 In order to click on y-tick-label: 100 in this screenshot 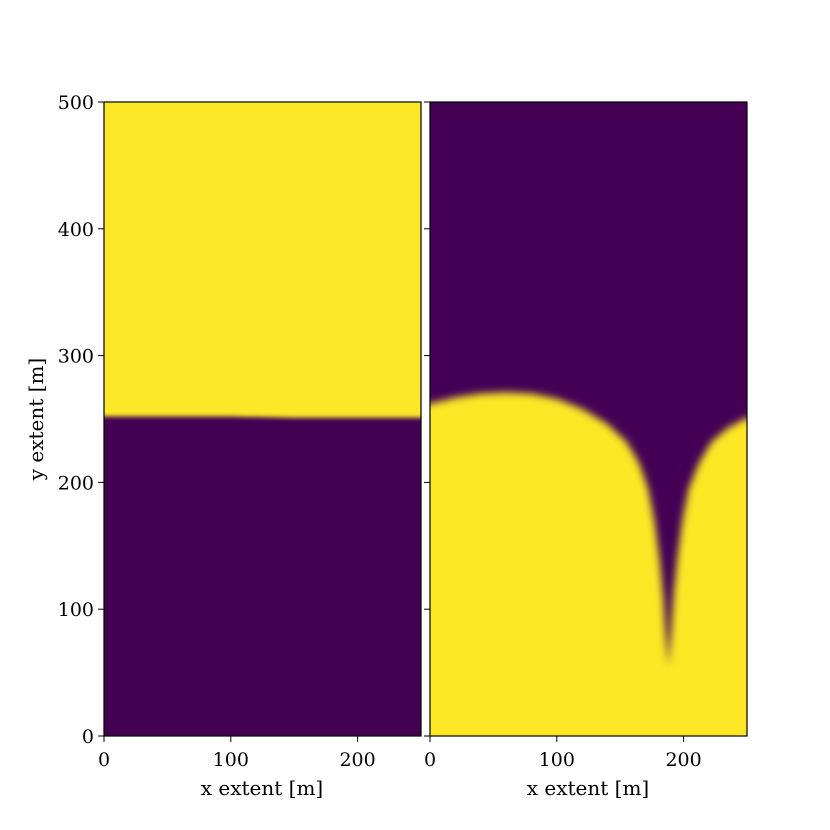, I will do `click(76, 610)`.